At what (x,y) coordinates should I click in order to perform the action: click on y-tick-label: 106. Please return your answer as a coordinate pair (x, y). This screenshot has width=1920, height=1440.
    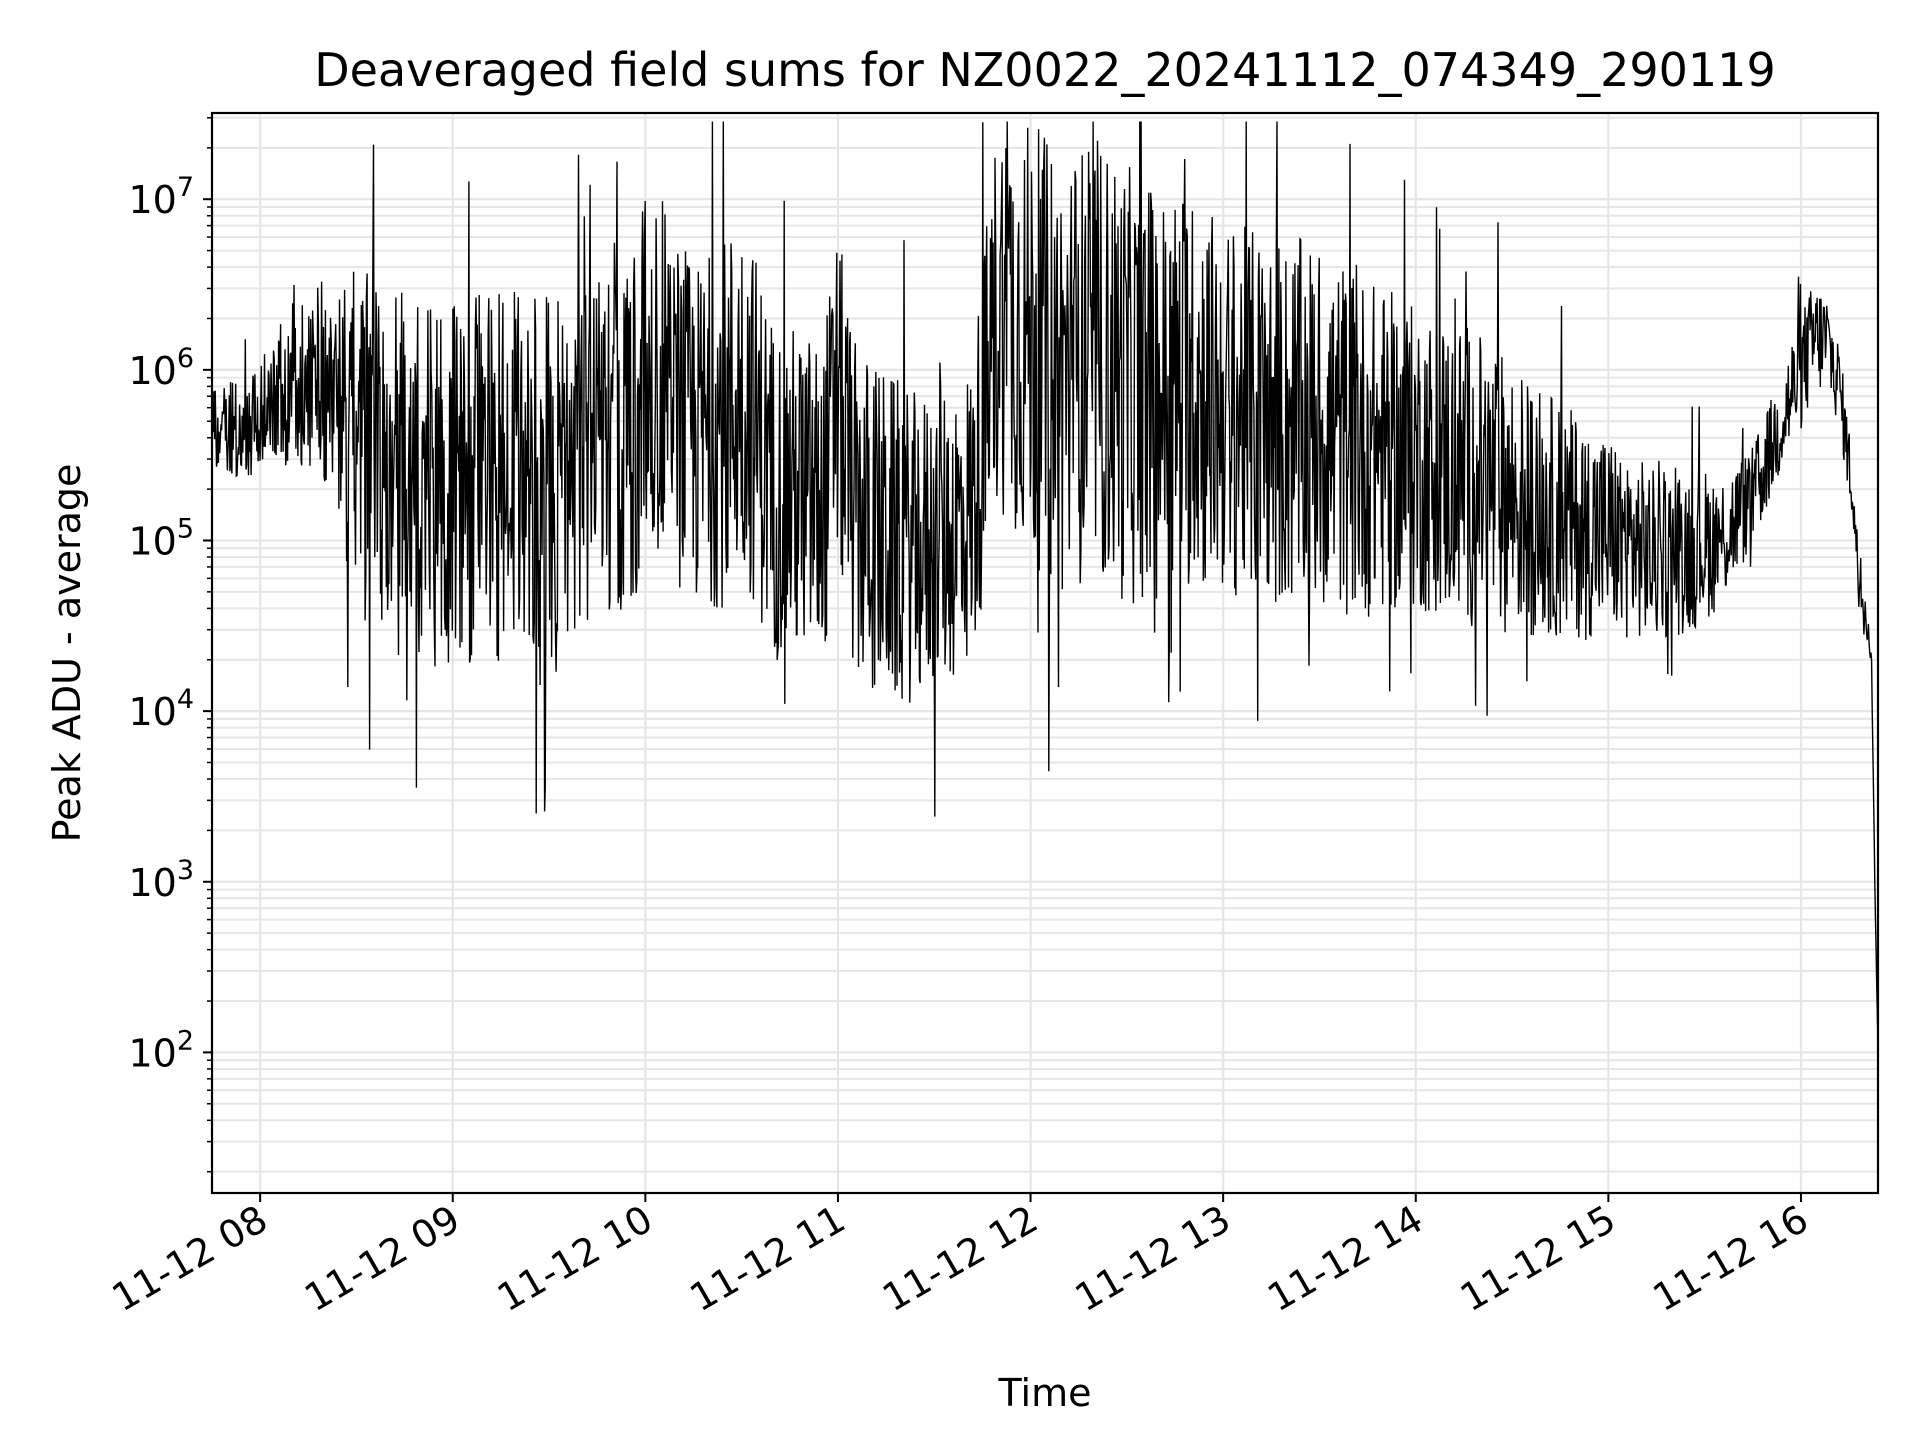
    Looking at the image, I should click on (161, 368).